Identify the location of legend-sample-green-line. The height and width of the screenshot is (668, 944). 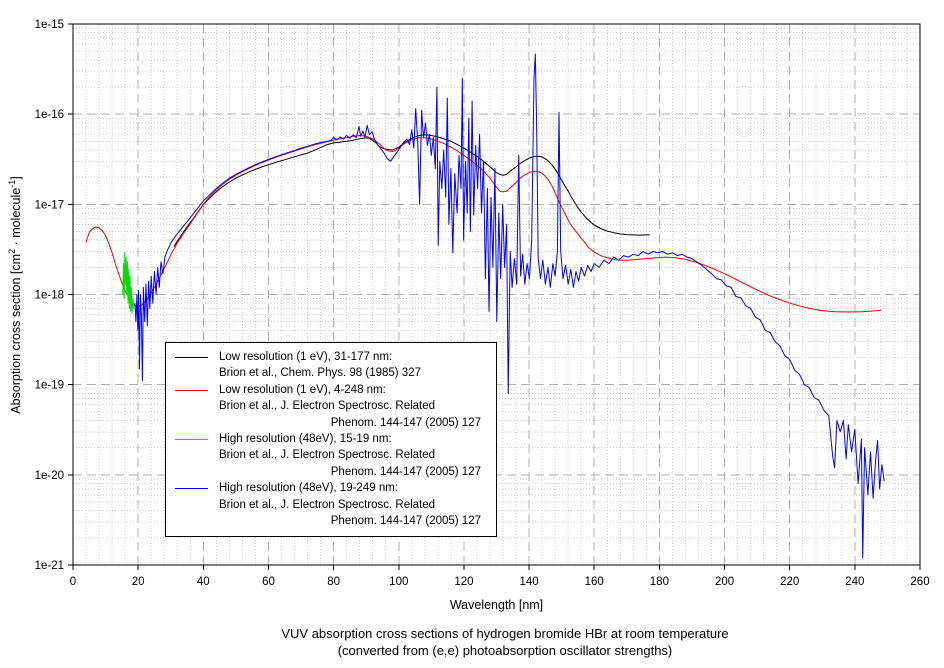
(191, 440).